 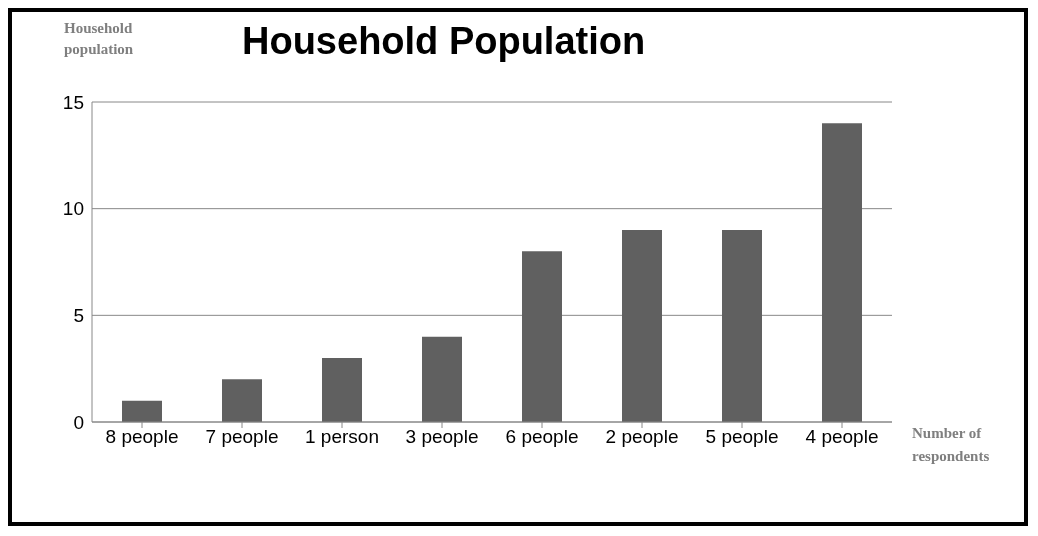 What do you see at coordinates (742, 437) in the screenshot?
I see `x-tick-label: 5 people` at bounding box center [742, 437].